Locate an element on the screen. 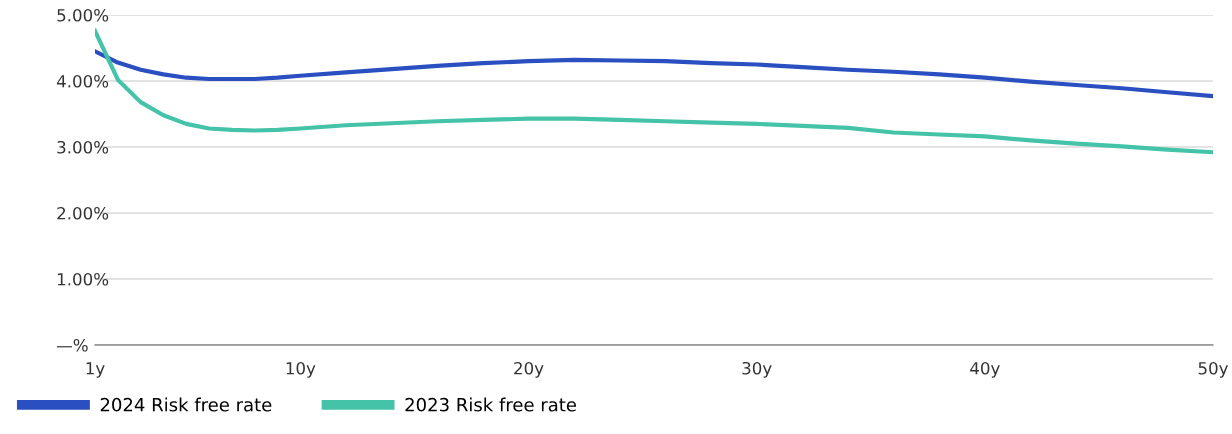 This screenshot has width=1232, height=434. y-tick-label: 3.00% is located at coordinates (83, 147).